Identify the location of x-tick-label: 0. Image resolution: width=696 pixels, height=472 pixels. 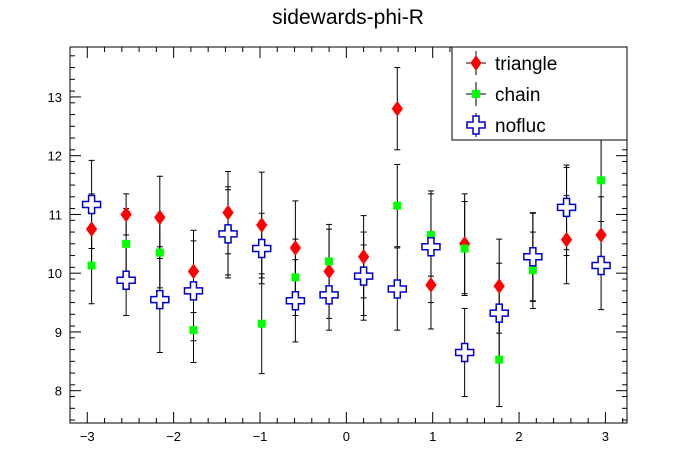
(346, 436).